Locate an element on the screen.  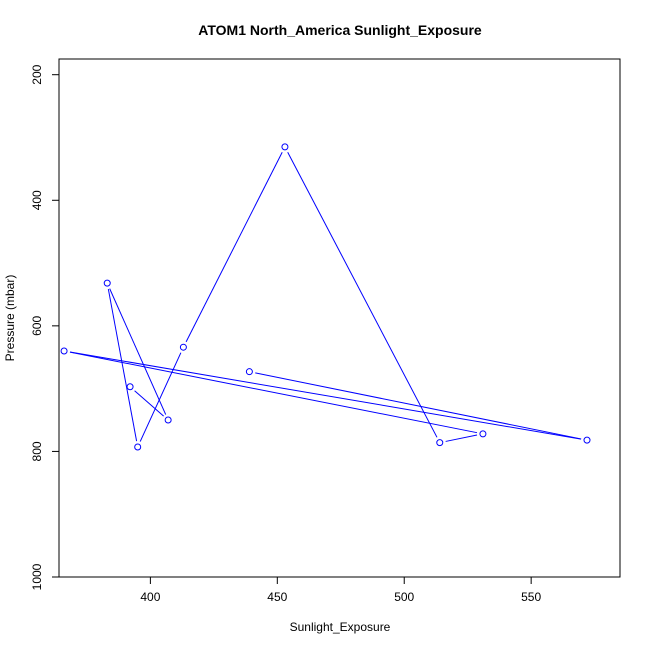
y-tick-label: 1000 is located at coordinates (37, 576).